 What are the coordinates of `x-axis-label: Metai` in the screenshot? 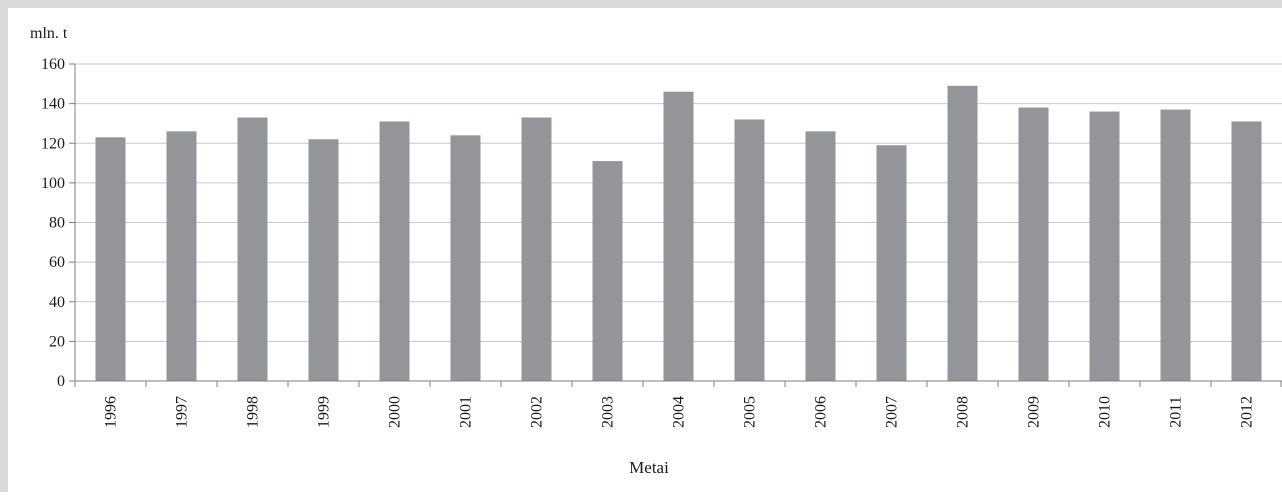 It's located at (649, 467).